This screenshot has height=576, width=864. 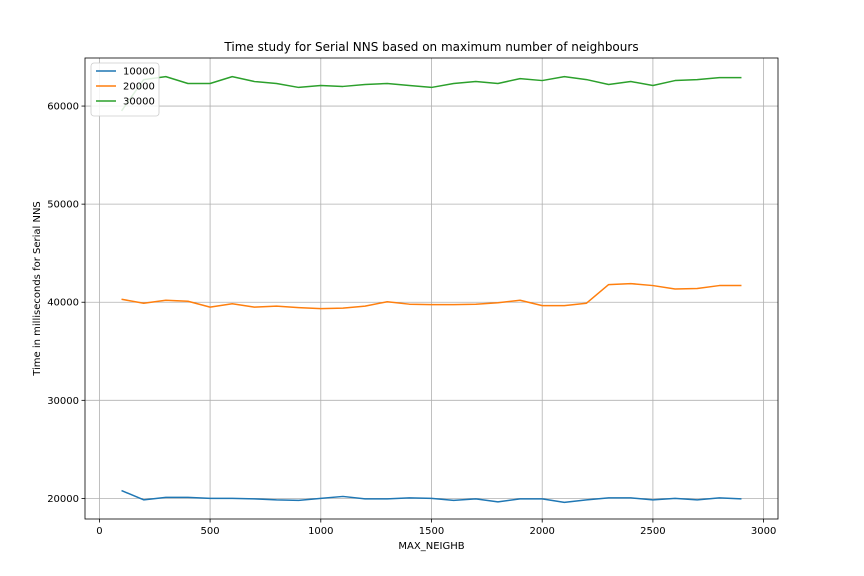 What do you see at coordinates (431, 546) in the screenshot?
I see `x-axis-label: MAX_NEIGHB` at bounding box center [431, 546].